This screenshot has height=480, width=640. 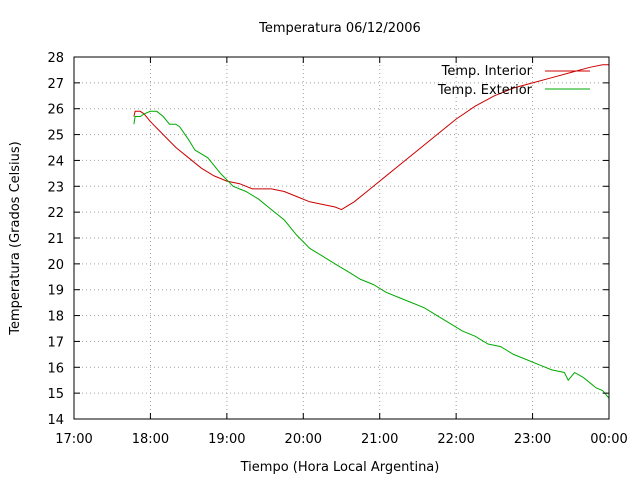 I want to click on x-tick-label: 23:00, so click(x=532, y=439).